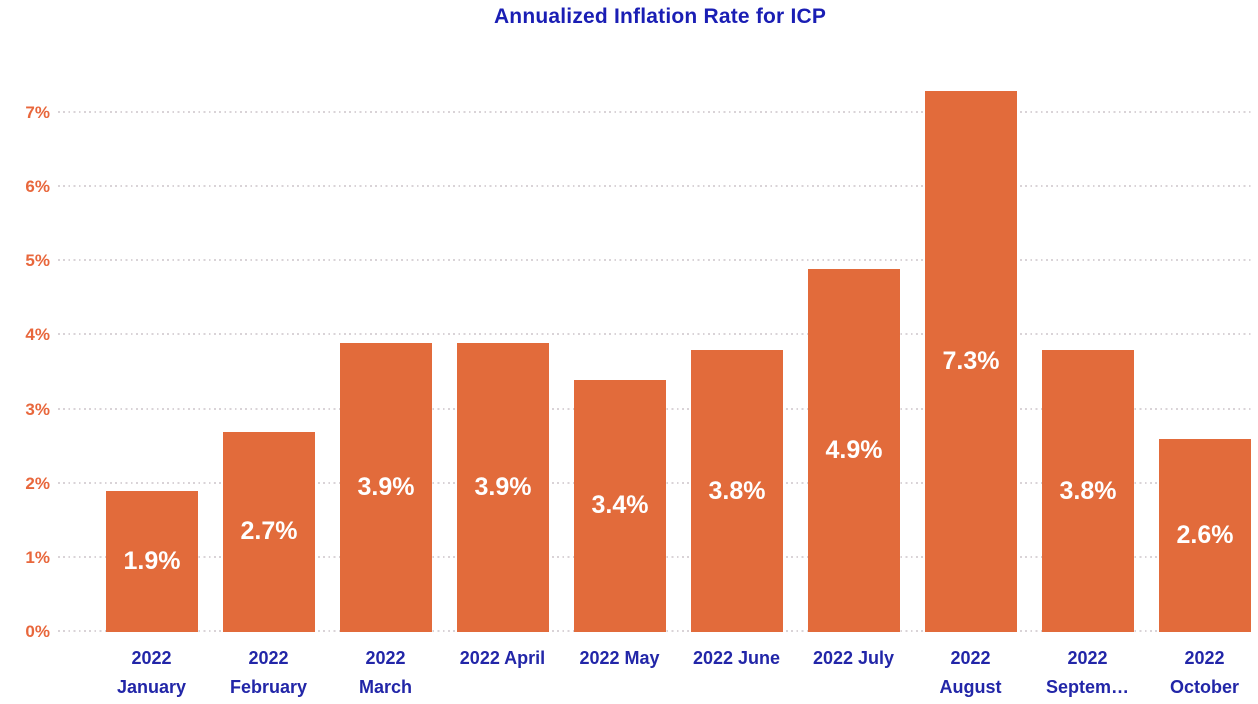 Image resolution: width=1258 pixels, height=704 pixels. I want to click on y-tick-label-7%: 7%, so click(37, 113).